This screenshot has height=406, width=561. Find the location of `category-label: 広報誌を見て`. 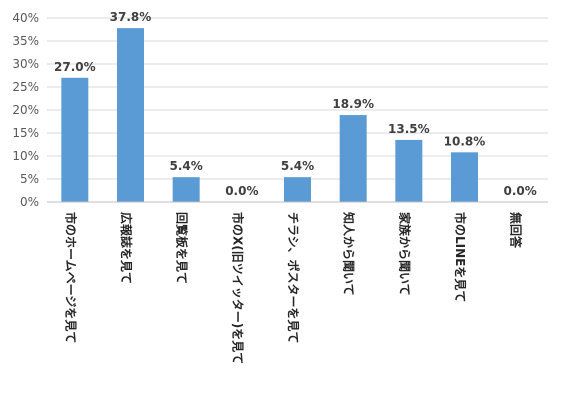

category-label: 広報誌を見て is located at coordinates (126, 248).